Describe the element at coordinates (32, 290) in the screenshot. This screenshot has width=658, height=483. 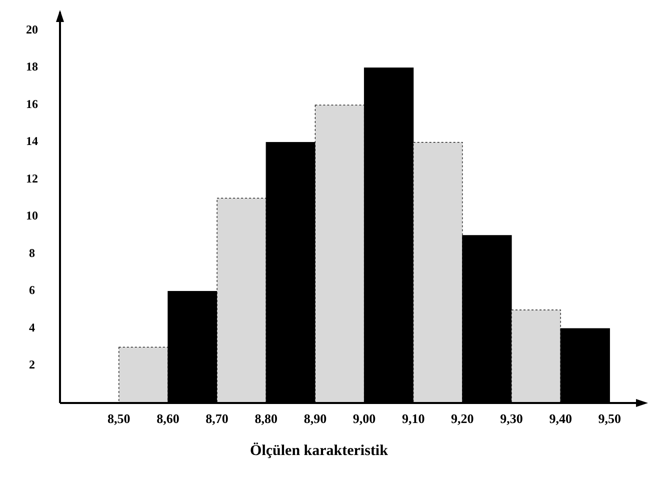
I see `y-tick-label: 6` at that location.